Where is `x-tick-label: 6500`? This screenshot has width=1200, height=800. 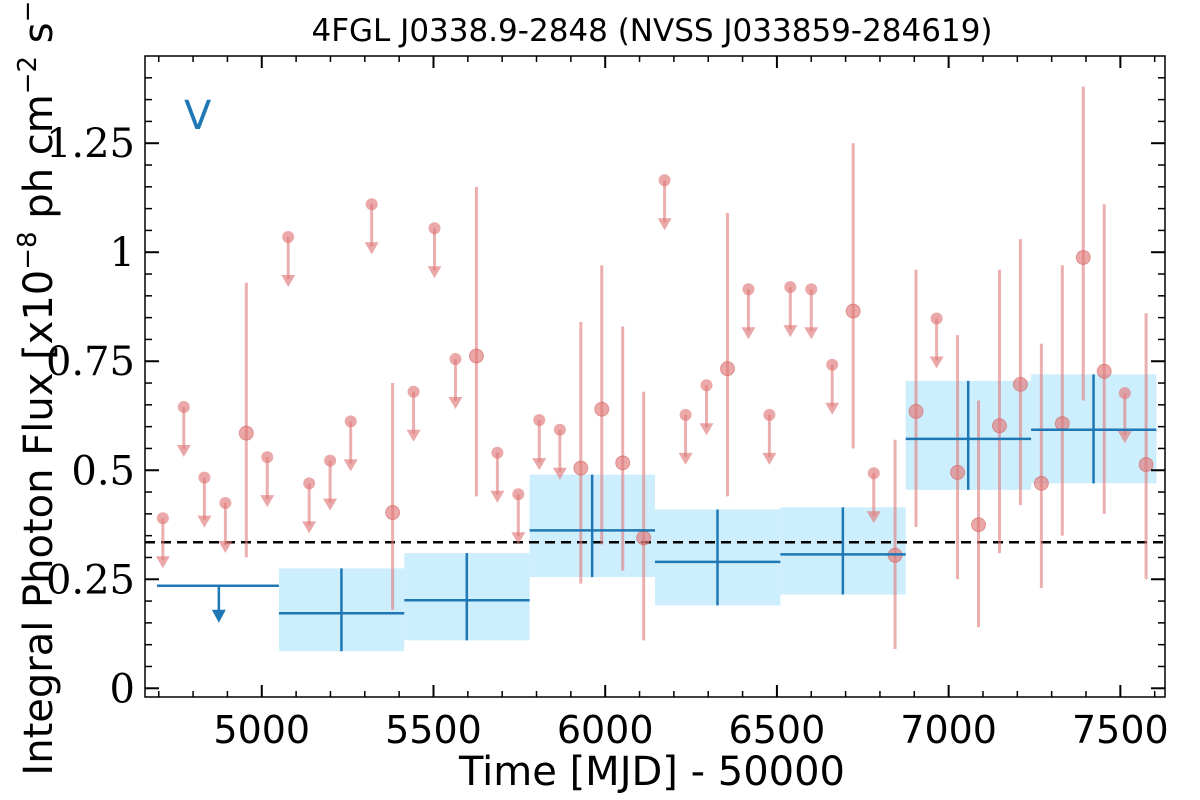 x-tick-label: 6500 is located at coordinates (777, 730).